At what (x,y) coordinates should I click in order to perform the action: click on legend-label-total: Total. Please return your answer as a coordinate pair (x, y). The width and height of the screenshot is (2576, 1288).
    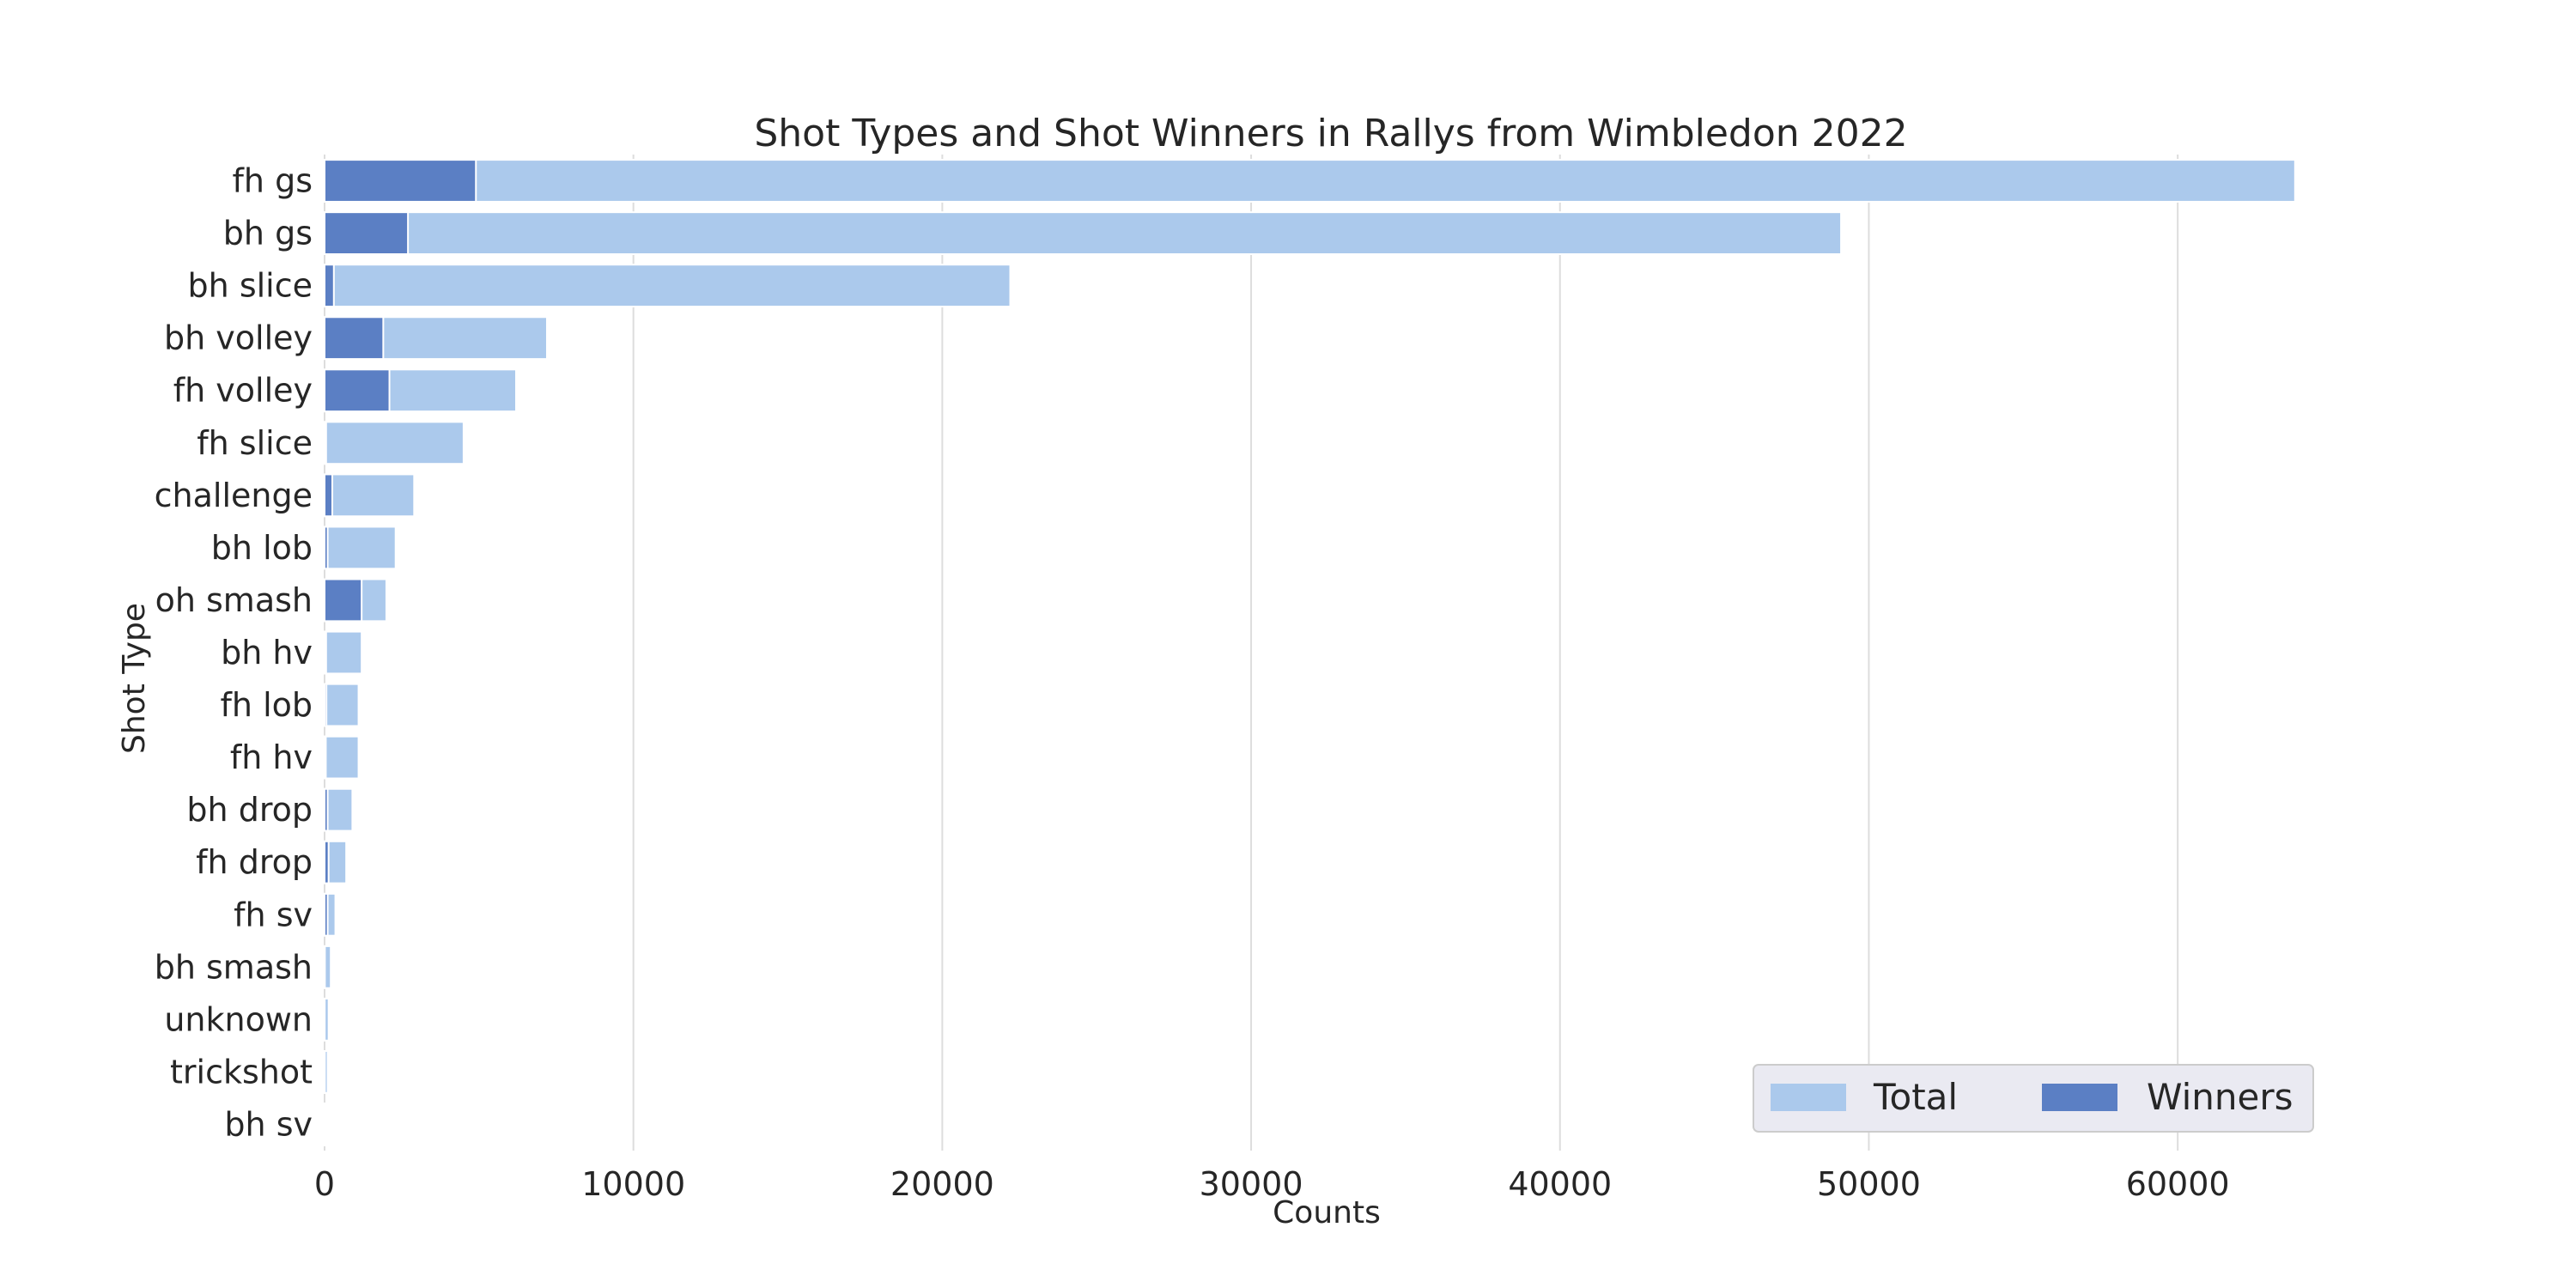
    Looking at the image, I should click on (1916, 1097).